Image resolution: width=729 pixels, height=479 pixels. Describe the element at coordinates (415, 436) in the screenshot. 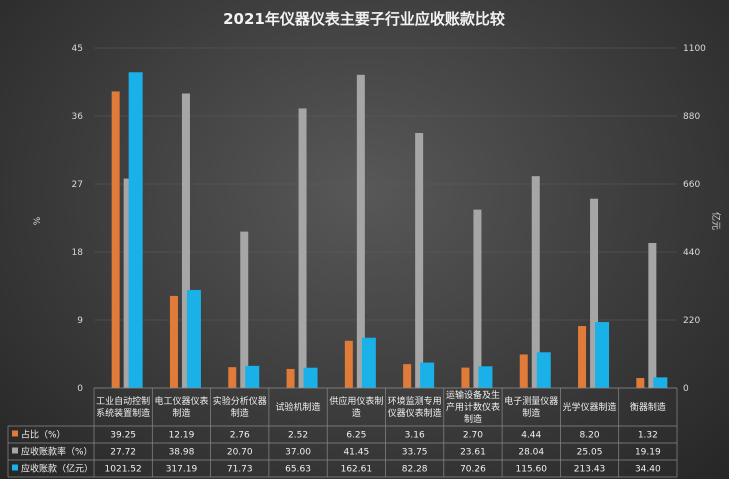

I see `data-label: 3.16` at that location.